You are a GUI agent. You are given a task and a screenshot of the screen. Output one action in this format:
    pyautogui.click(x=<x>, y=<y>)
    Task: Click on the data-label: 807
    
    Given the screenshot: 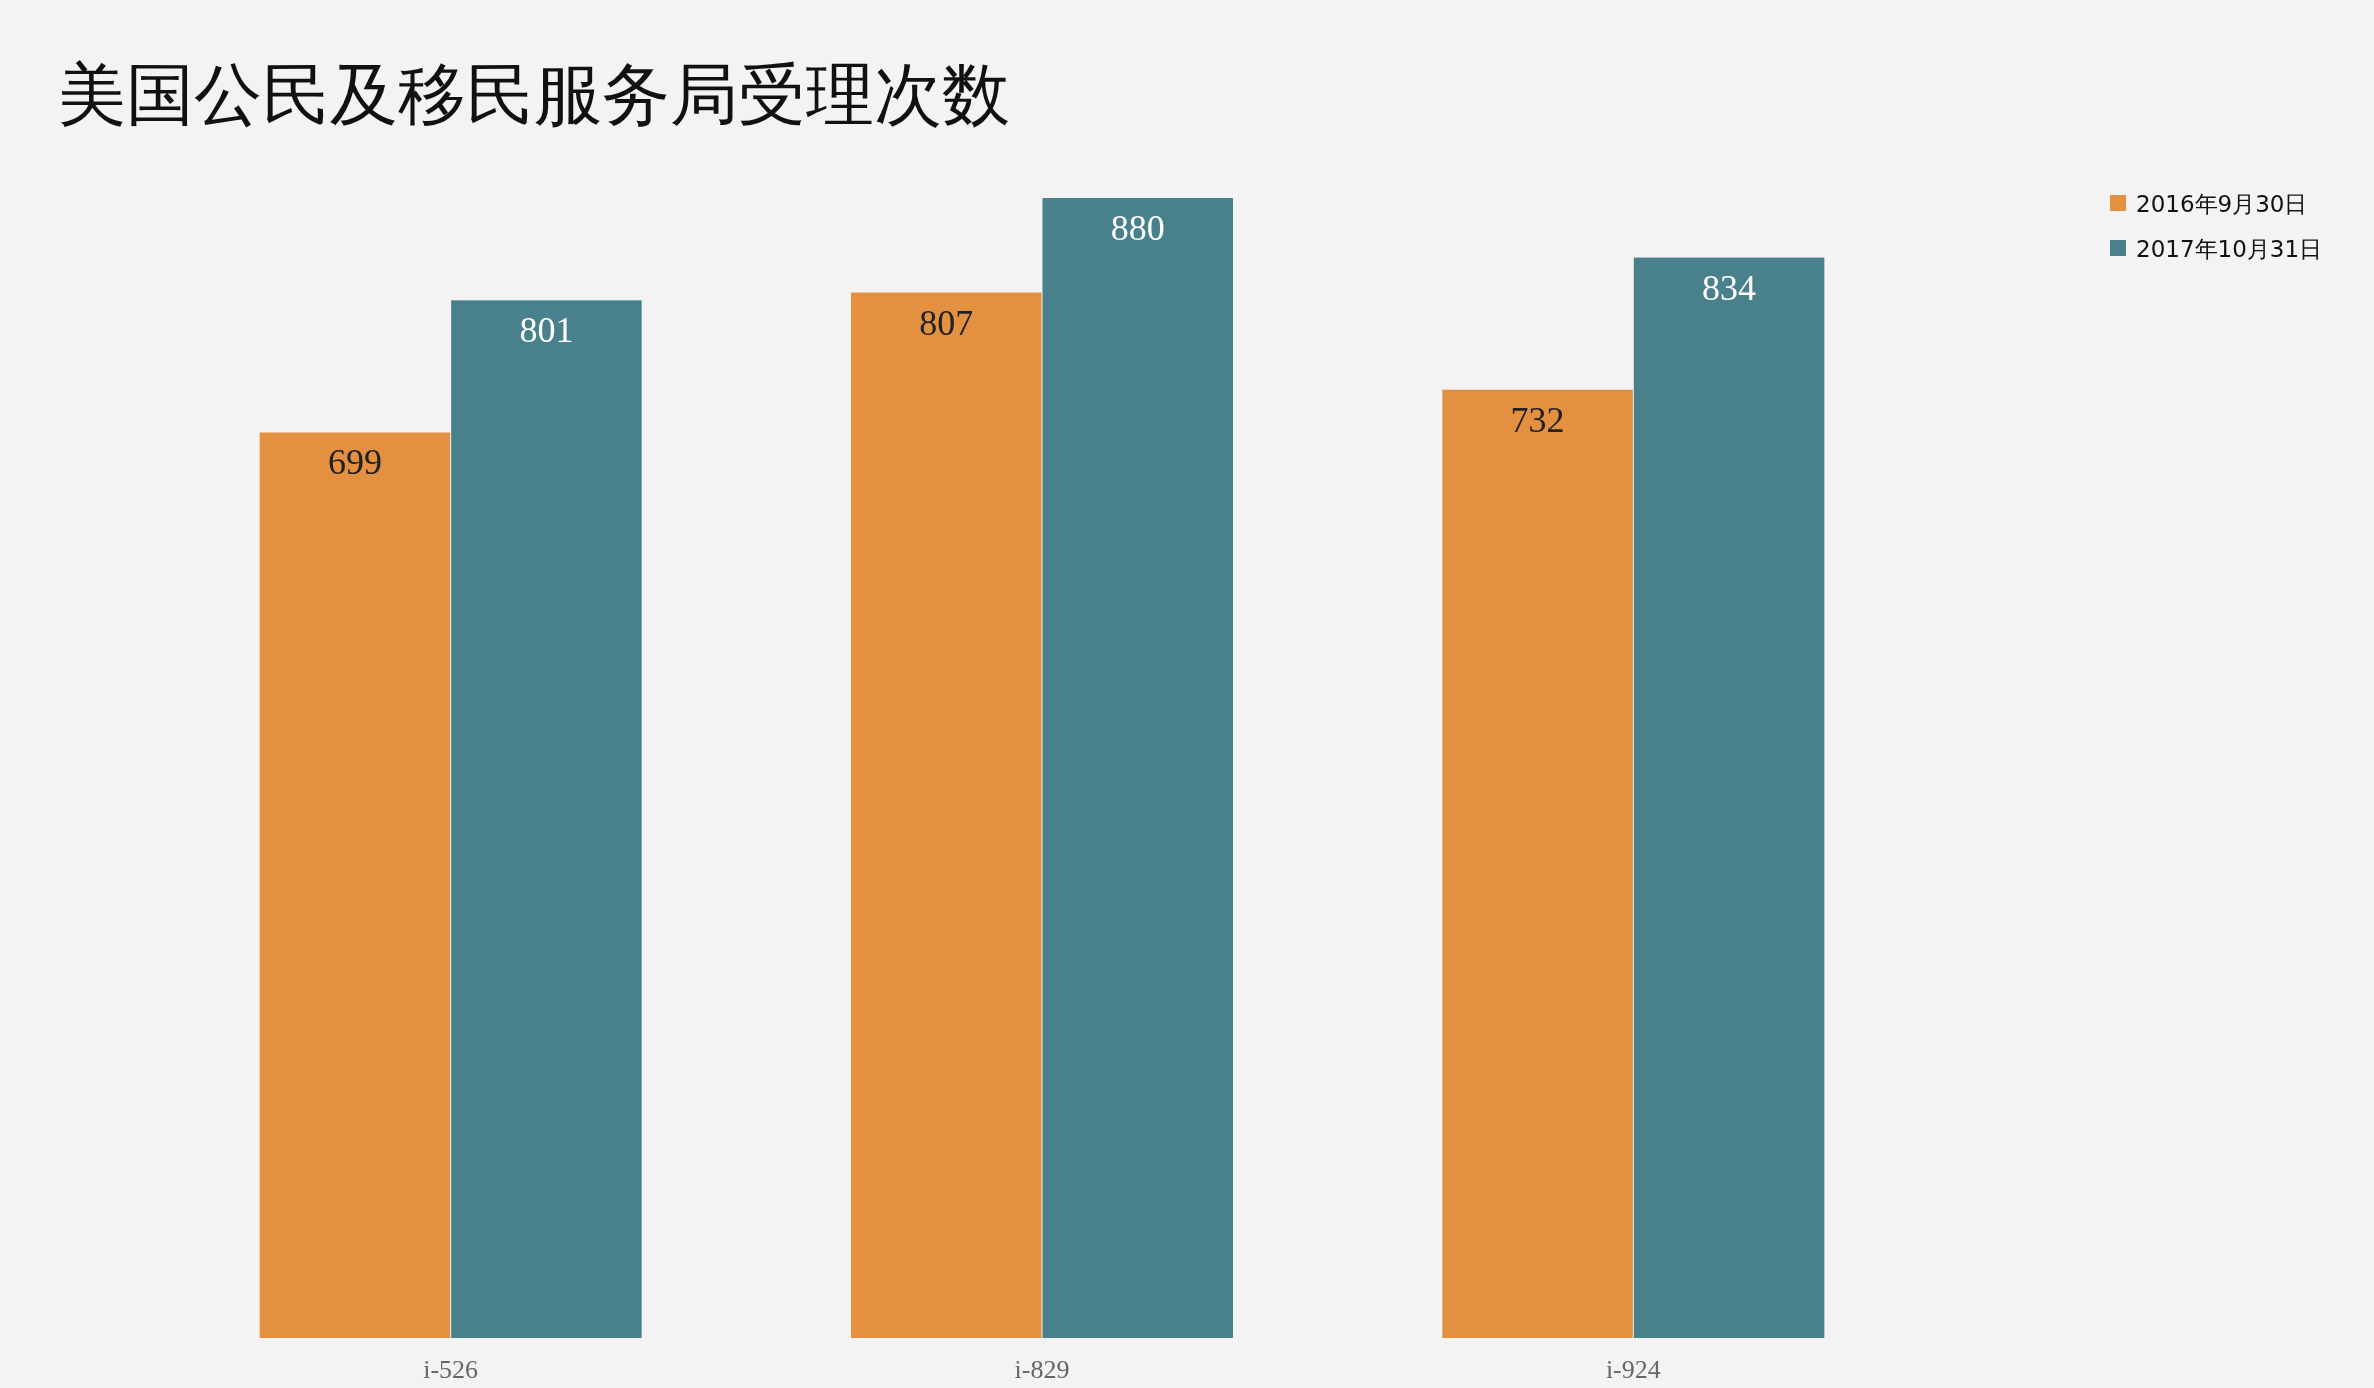 What is the action you would take?
    pyautogui.click(x=946, y=322)
    